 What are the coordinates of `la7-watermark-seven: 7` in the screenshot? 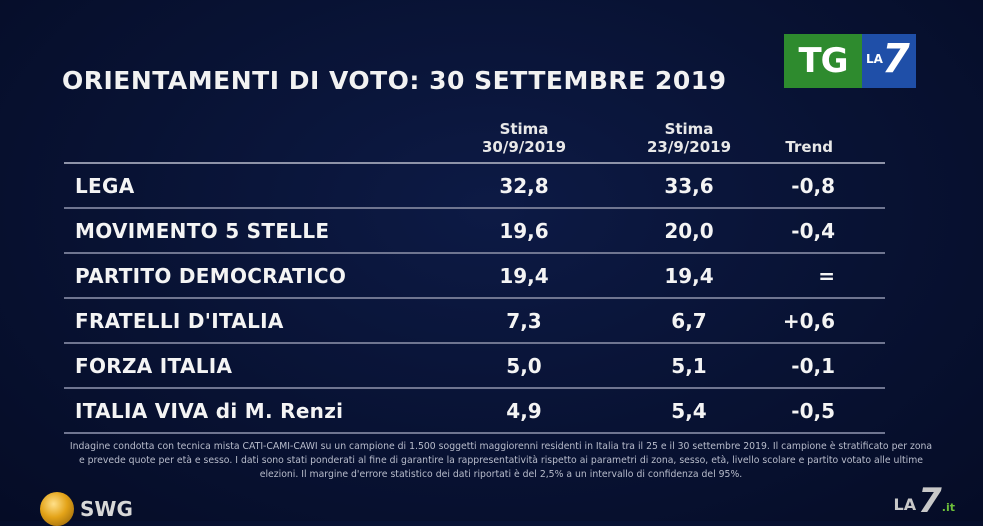 It's located at (930, 501).